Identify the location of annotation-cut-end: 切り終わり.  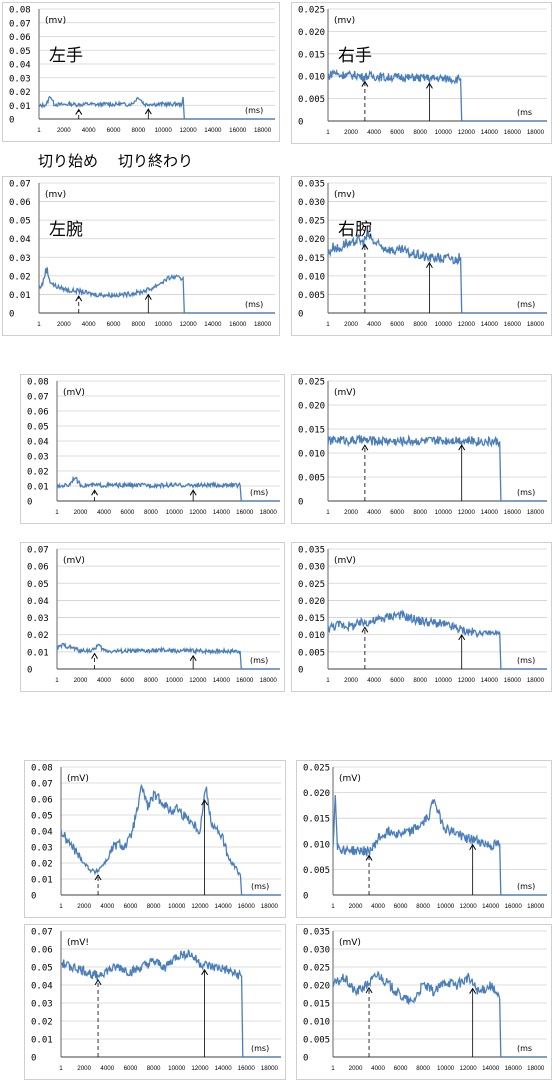
(156, 161).